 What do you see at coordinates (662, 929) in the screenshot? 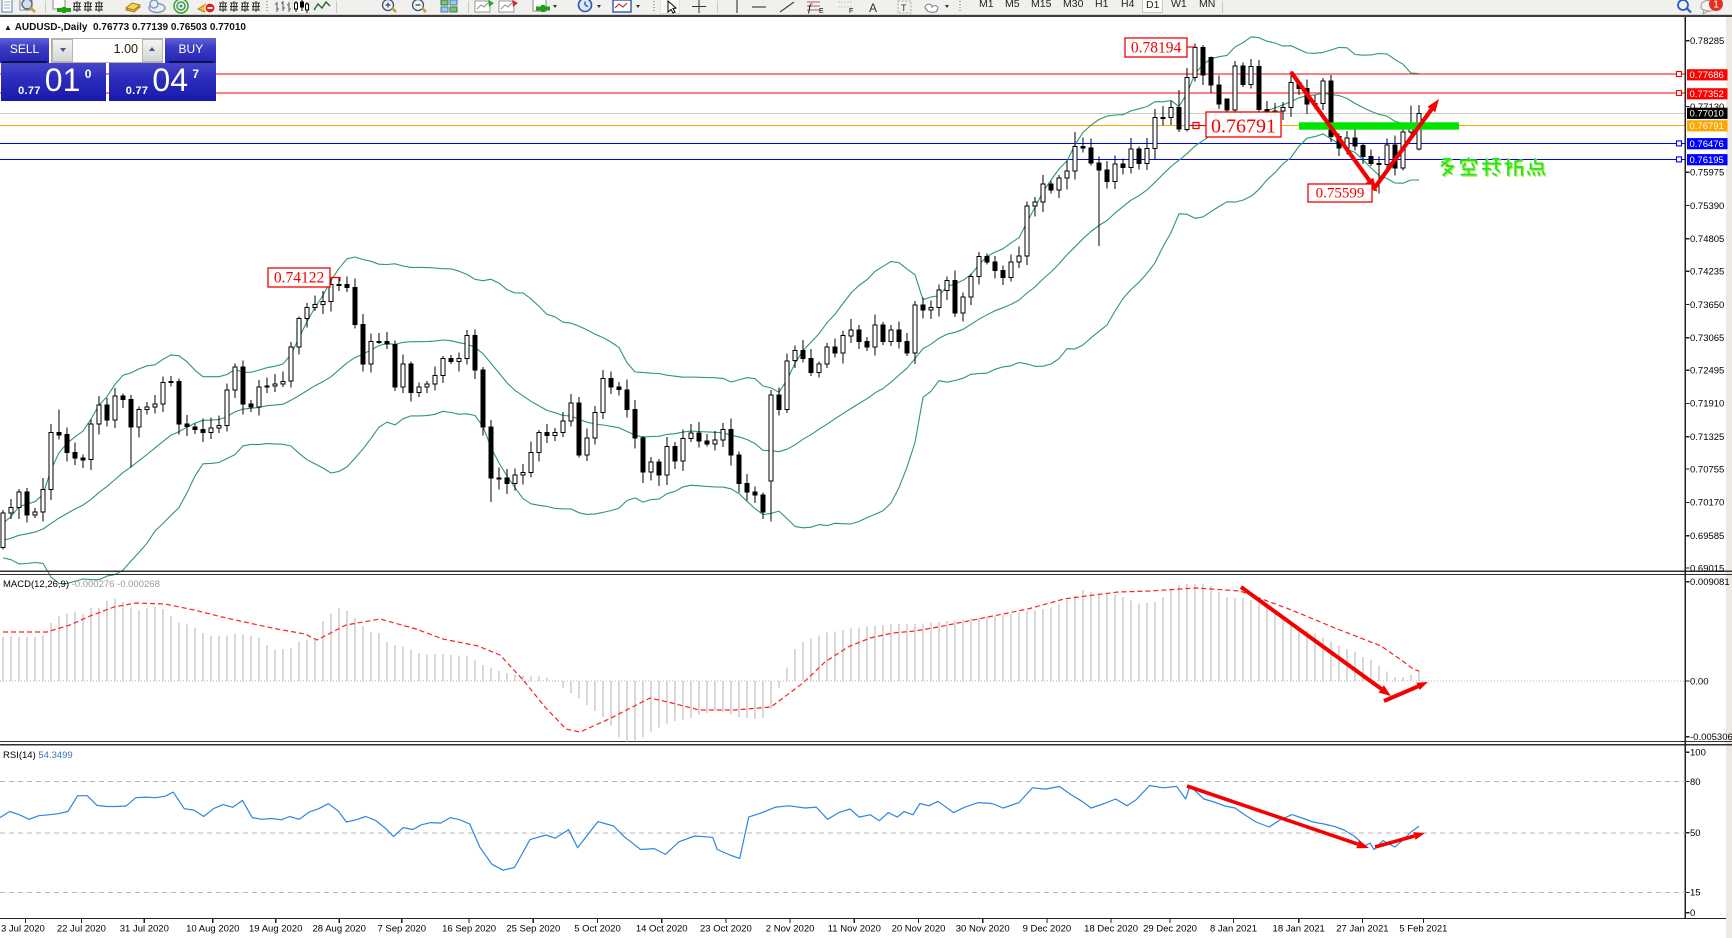
I see `svg-text: 14 Oct 2020` at bounding box center [662, 929].